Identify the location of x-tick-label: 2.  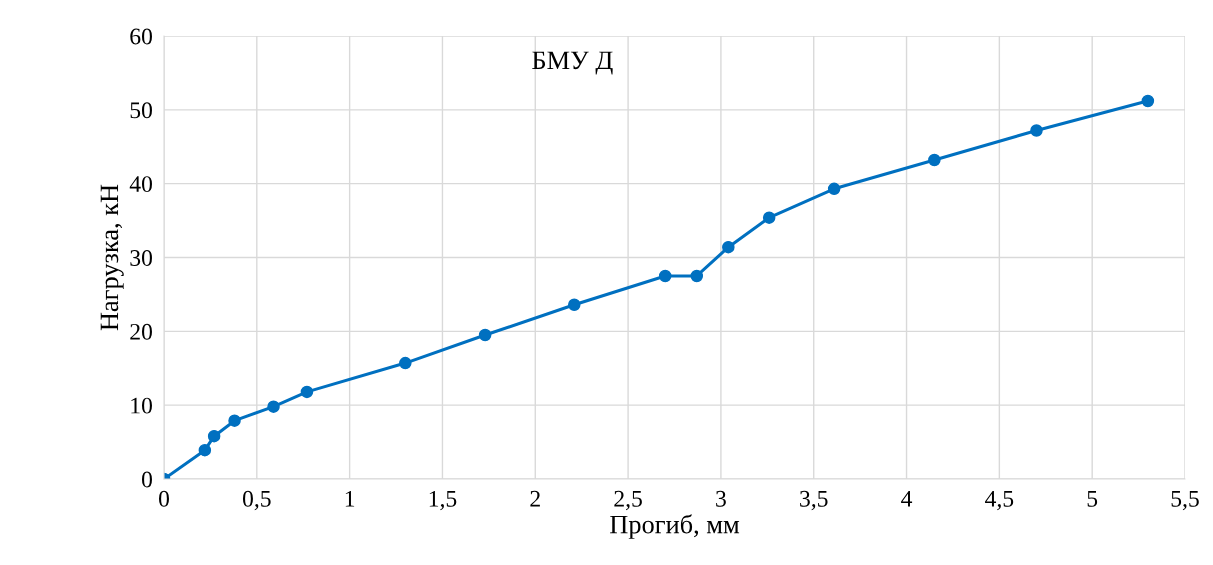
(535, 498).